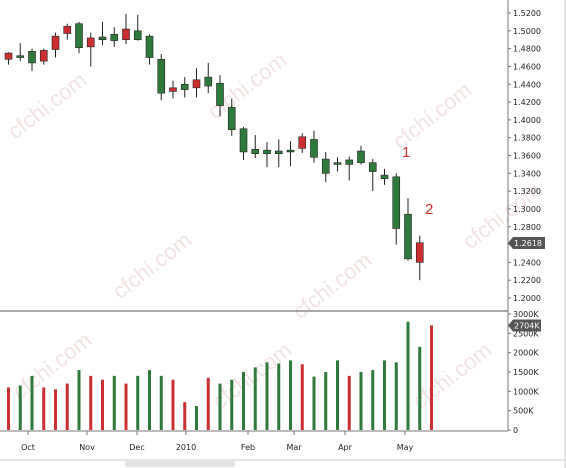  I want to click on price-tick-label: 1.3800, so click(527, 138).